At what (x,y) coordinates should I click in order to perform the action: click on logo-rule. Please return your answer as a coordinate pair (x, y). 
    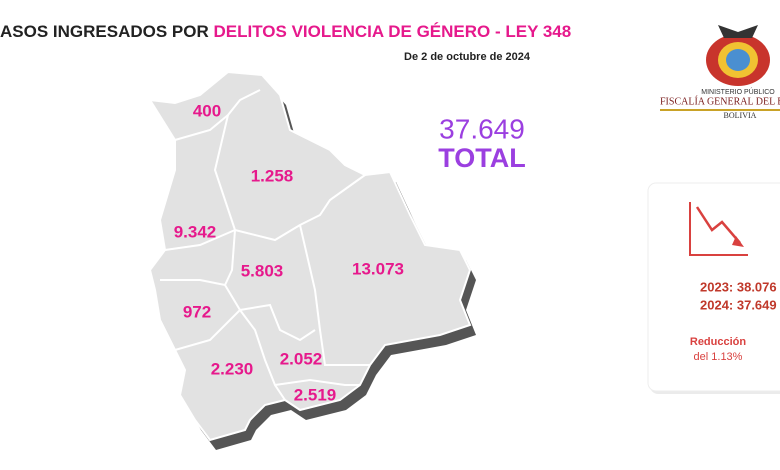
    Looking at the image, I should click on (720, 110).